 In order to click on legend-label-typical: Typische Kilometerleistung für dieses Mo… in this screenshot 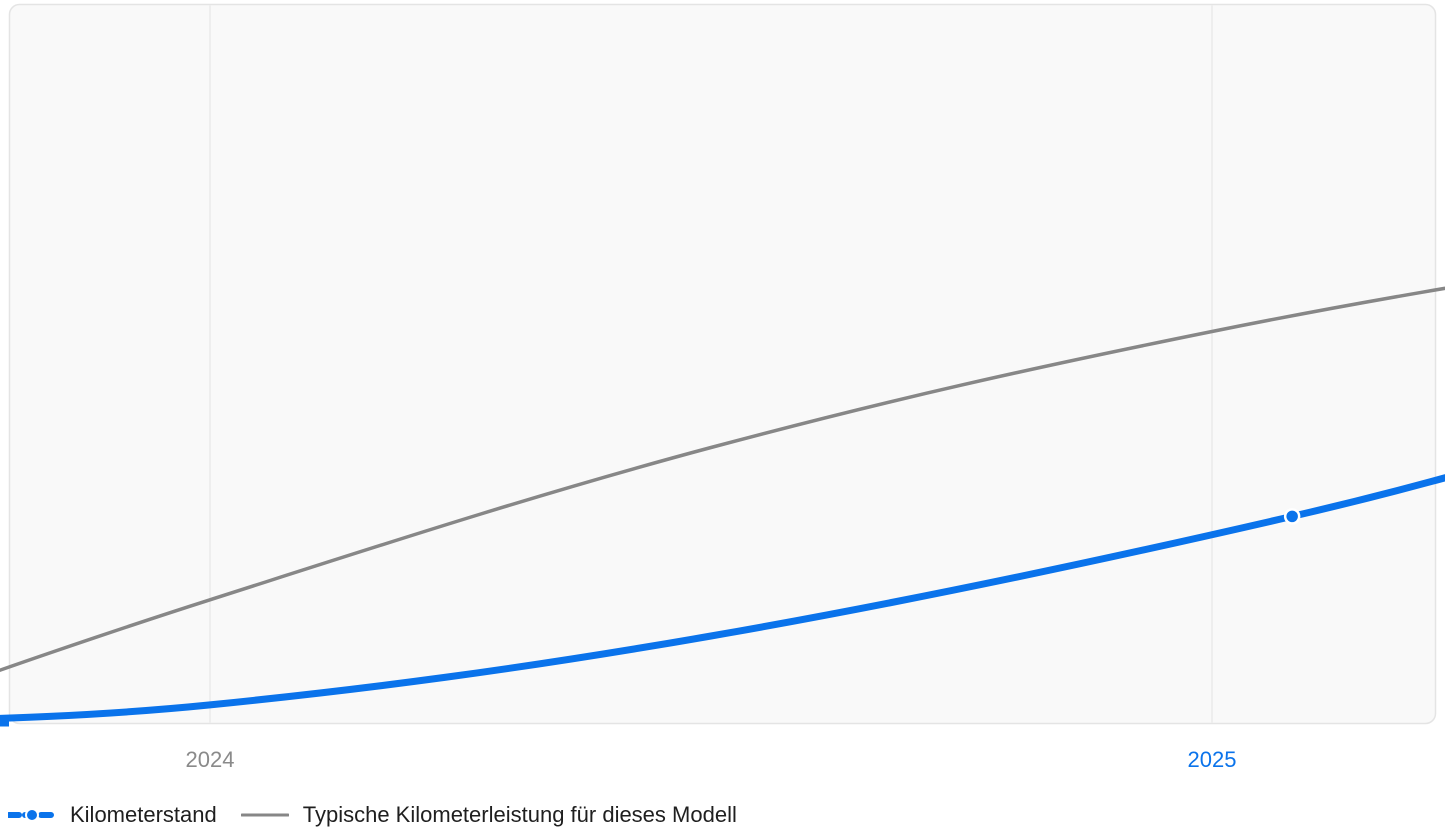, I will do `click(519, 814)`.